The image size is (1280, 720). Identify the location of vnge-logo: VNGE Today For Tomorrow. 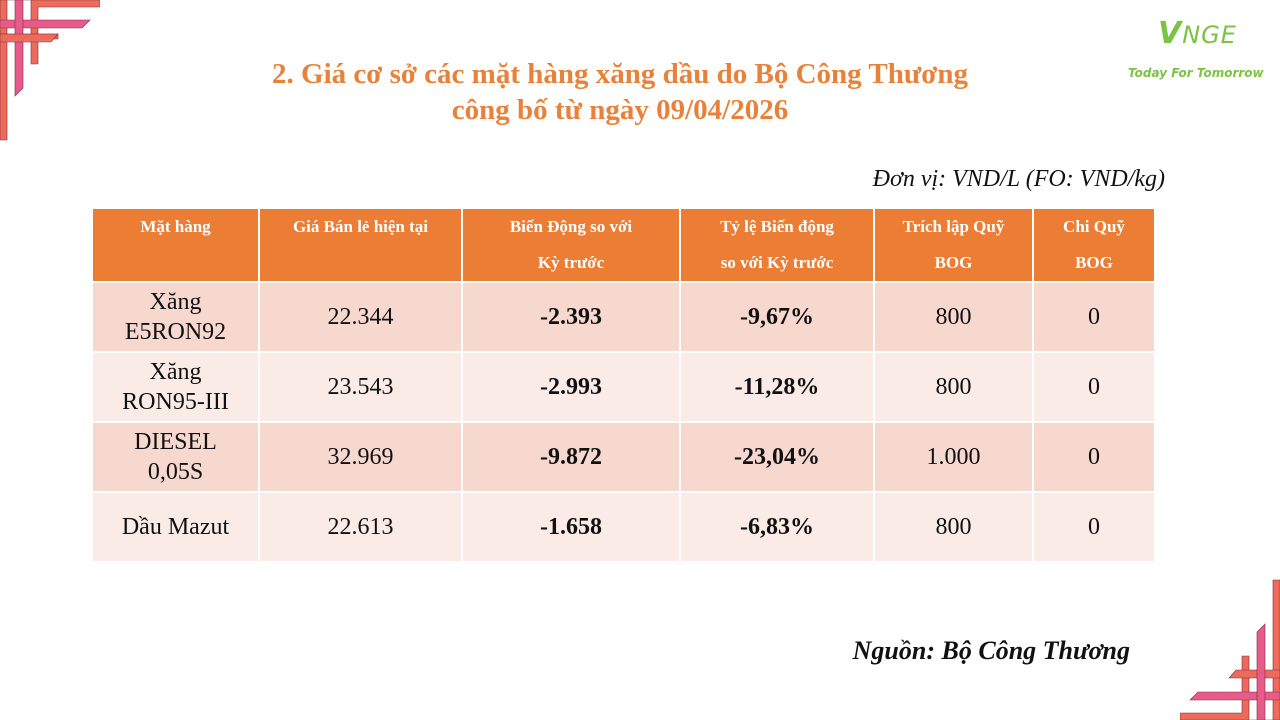
(1197, 51).